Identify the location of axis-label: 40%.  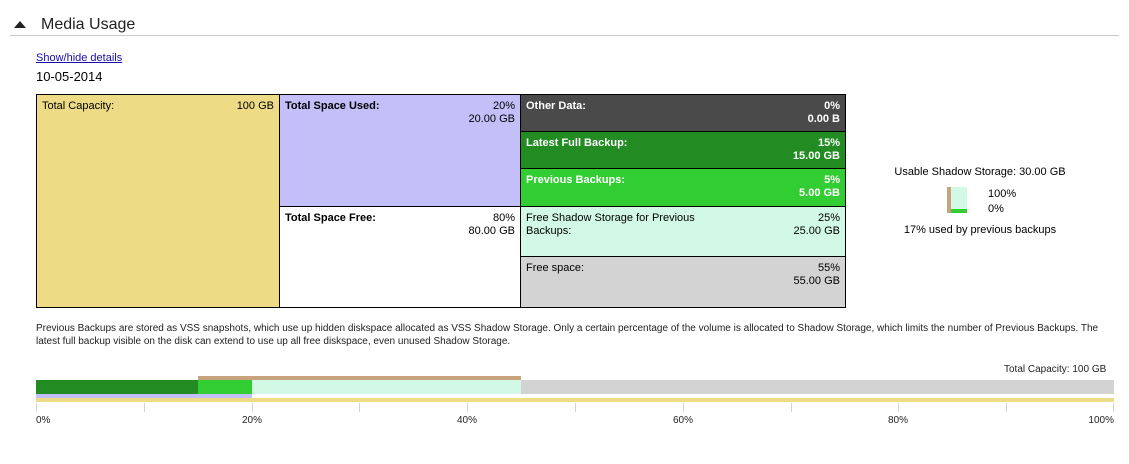
(467, 420).